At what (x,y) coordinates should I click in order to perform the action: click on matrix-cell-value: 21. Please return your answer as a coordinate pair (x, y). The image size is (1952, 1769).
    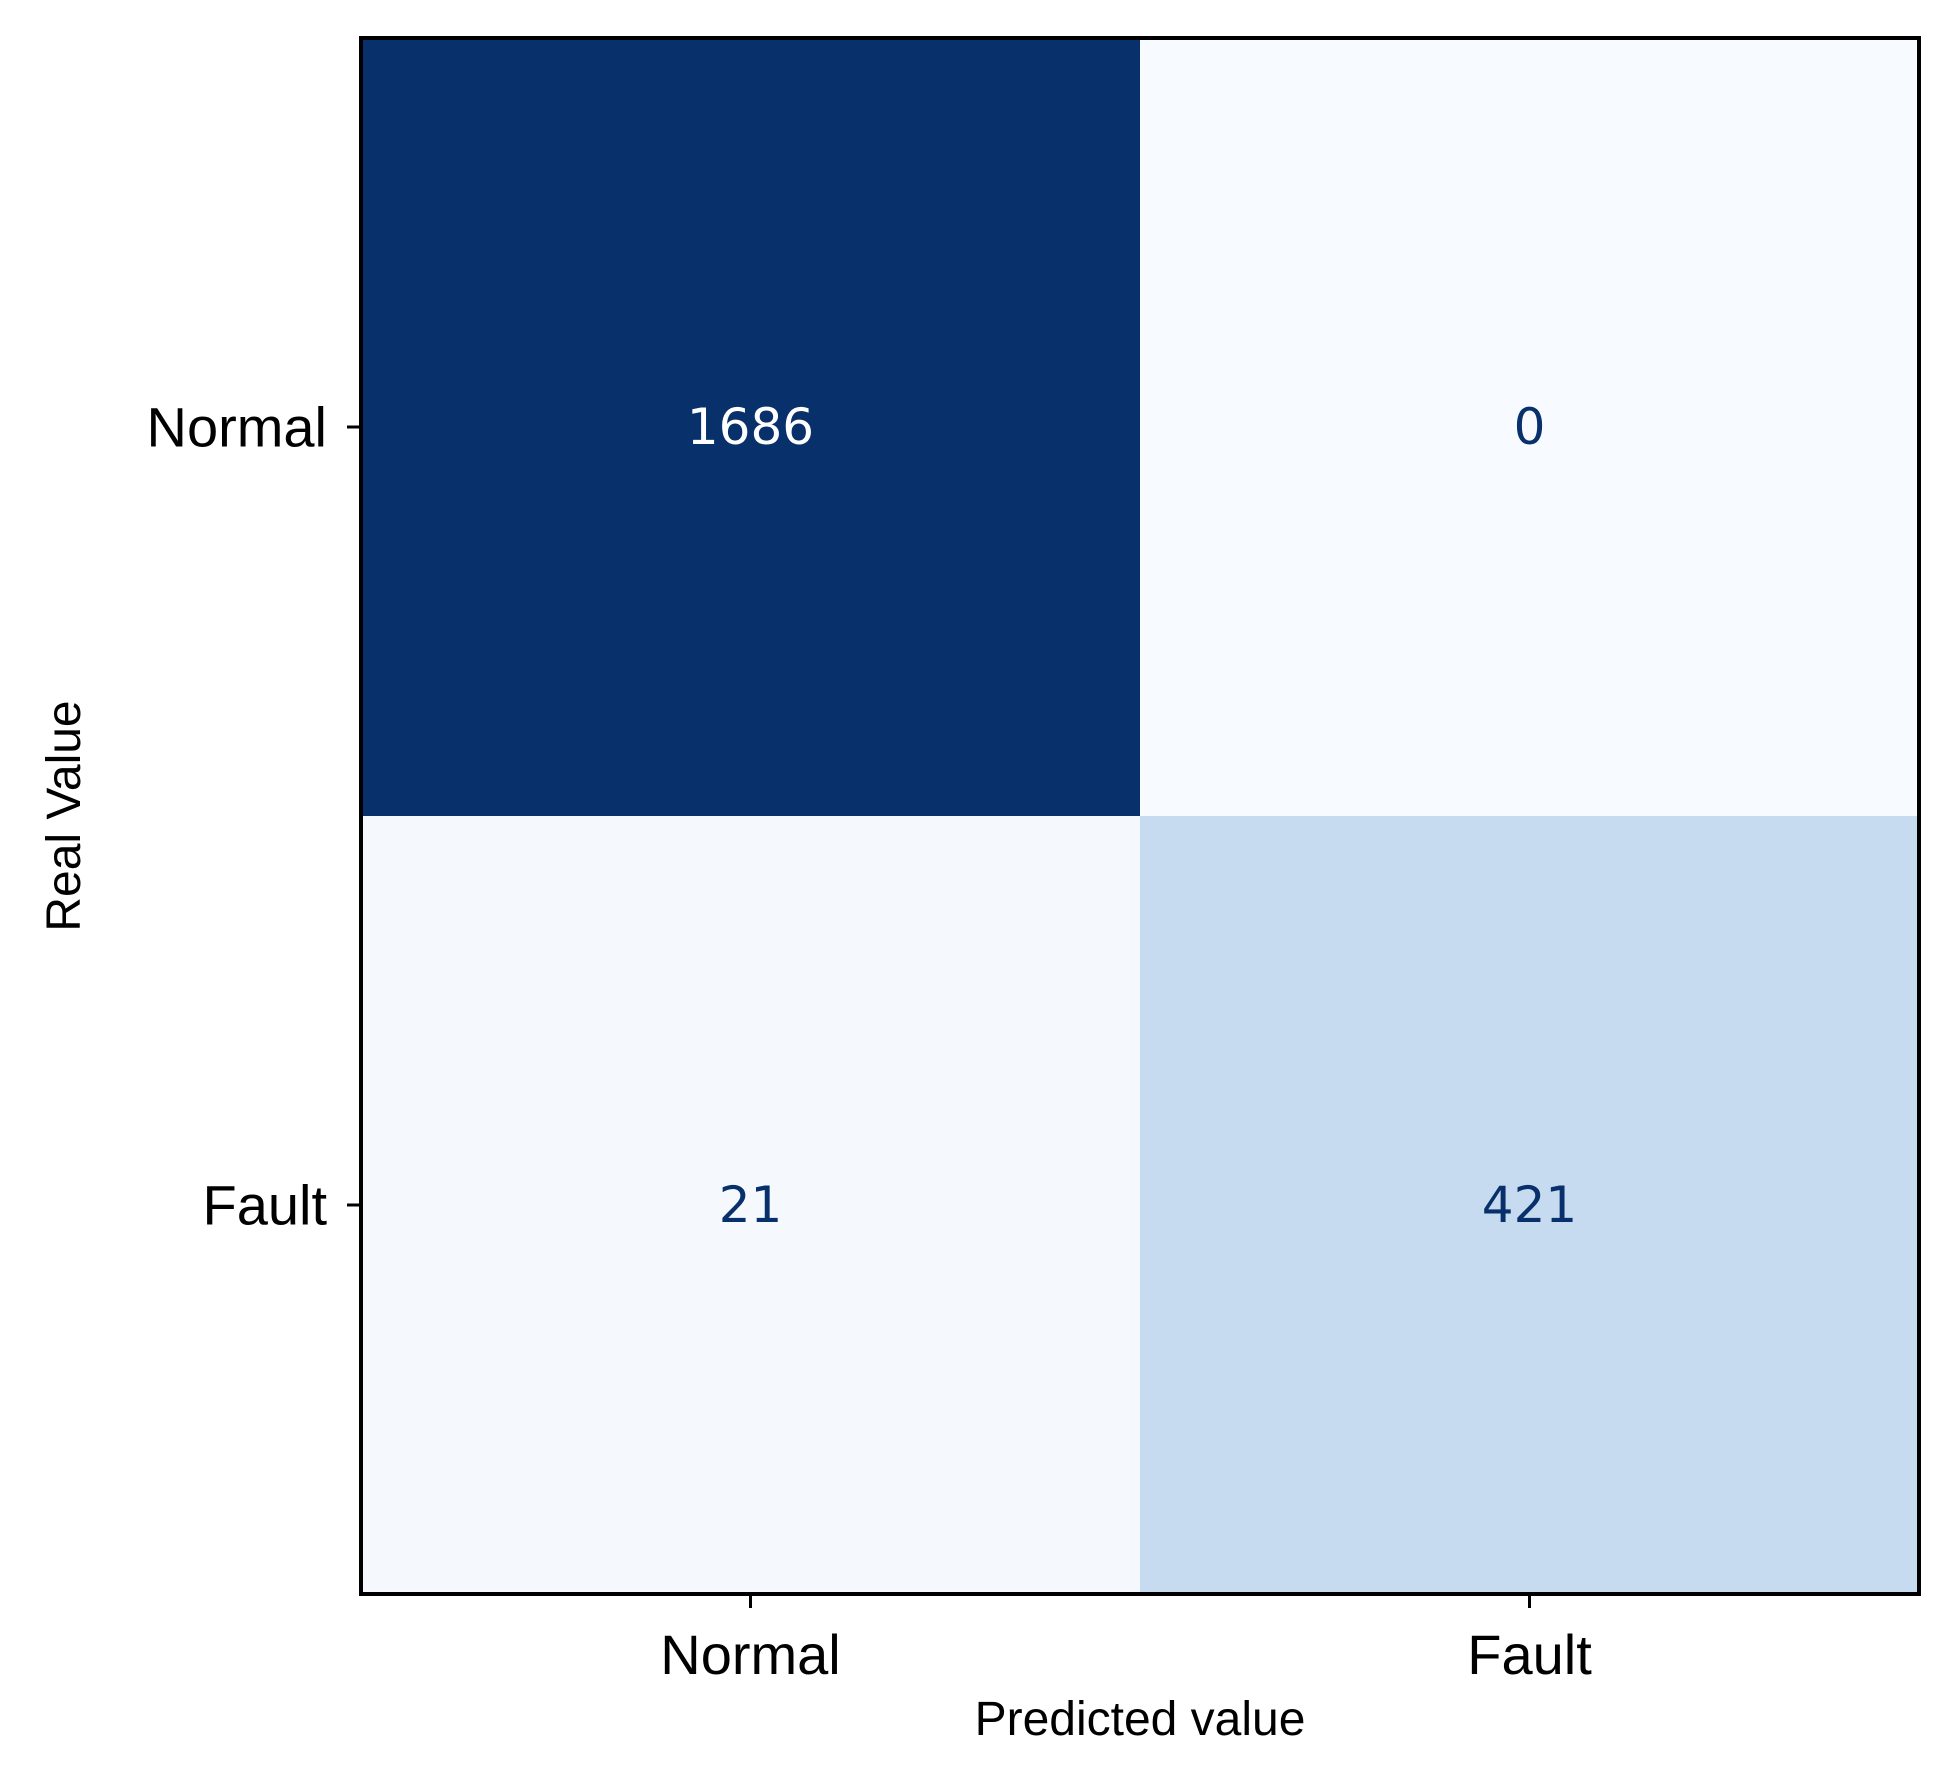
    Looking at the image, I should click on (751, 1205).